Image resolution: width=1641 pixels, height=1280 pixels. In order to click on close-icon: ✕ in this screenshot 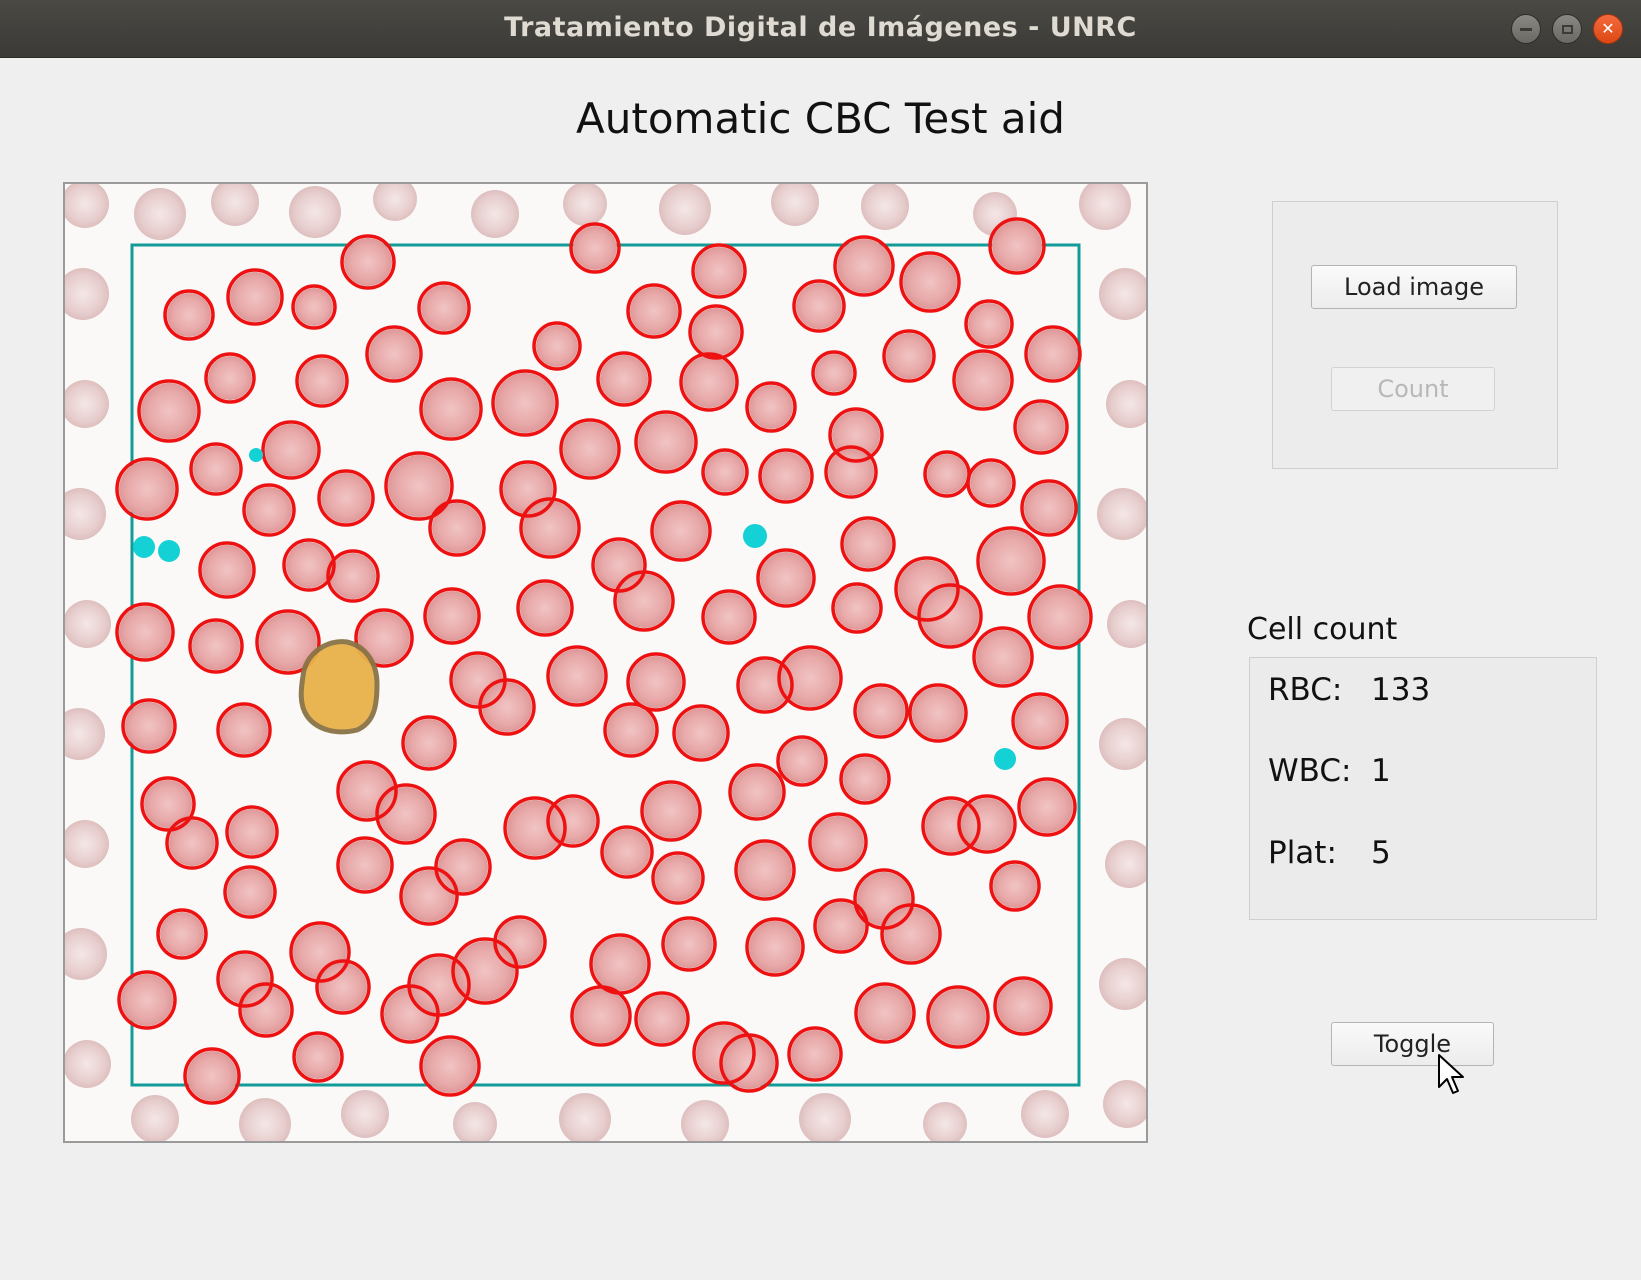, I will do `click(1608, 28)`.